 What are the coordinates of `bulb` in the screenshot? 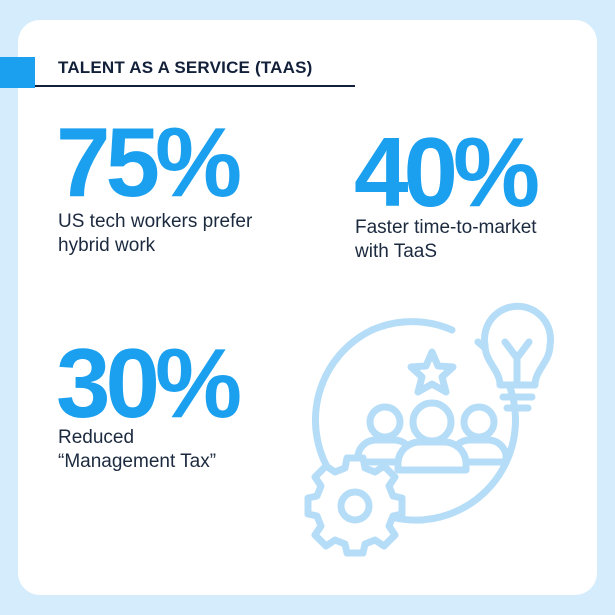 It's located at (517, 345).